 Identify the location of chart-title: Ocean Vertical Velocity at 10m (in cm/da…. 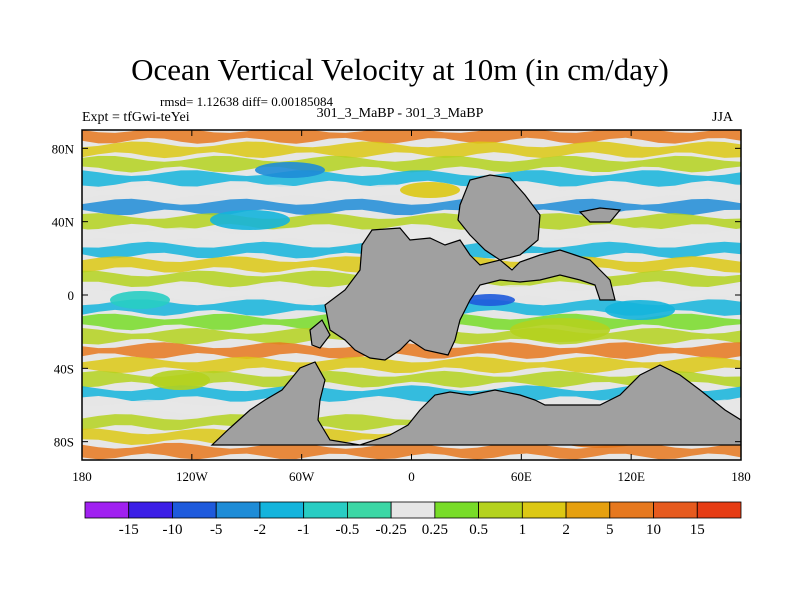
(400, 69).